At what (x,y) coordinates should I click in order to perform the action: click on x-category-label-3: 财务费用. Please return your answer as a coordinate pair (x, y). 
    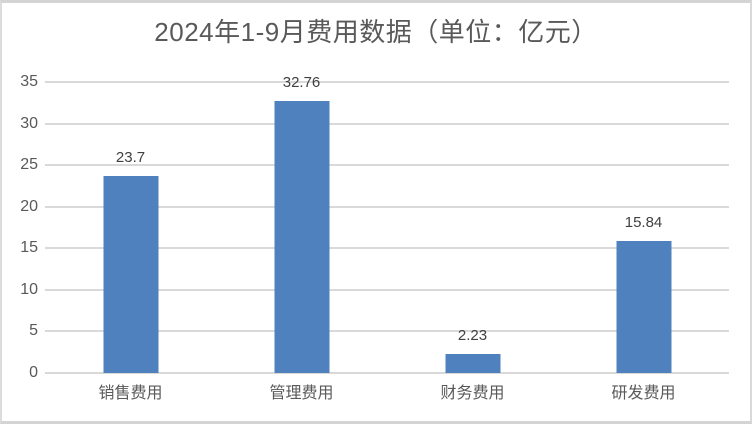
    Looking at the image, I should click on (472, 393).